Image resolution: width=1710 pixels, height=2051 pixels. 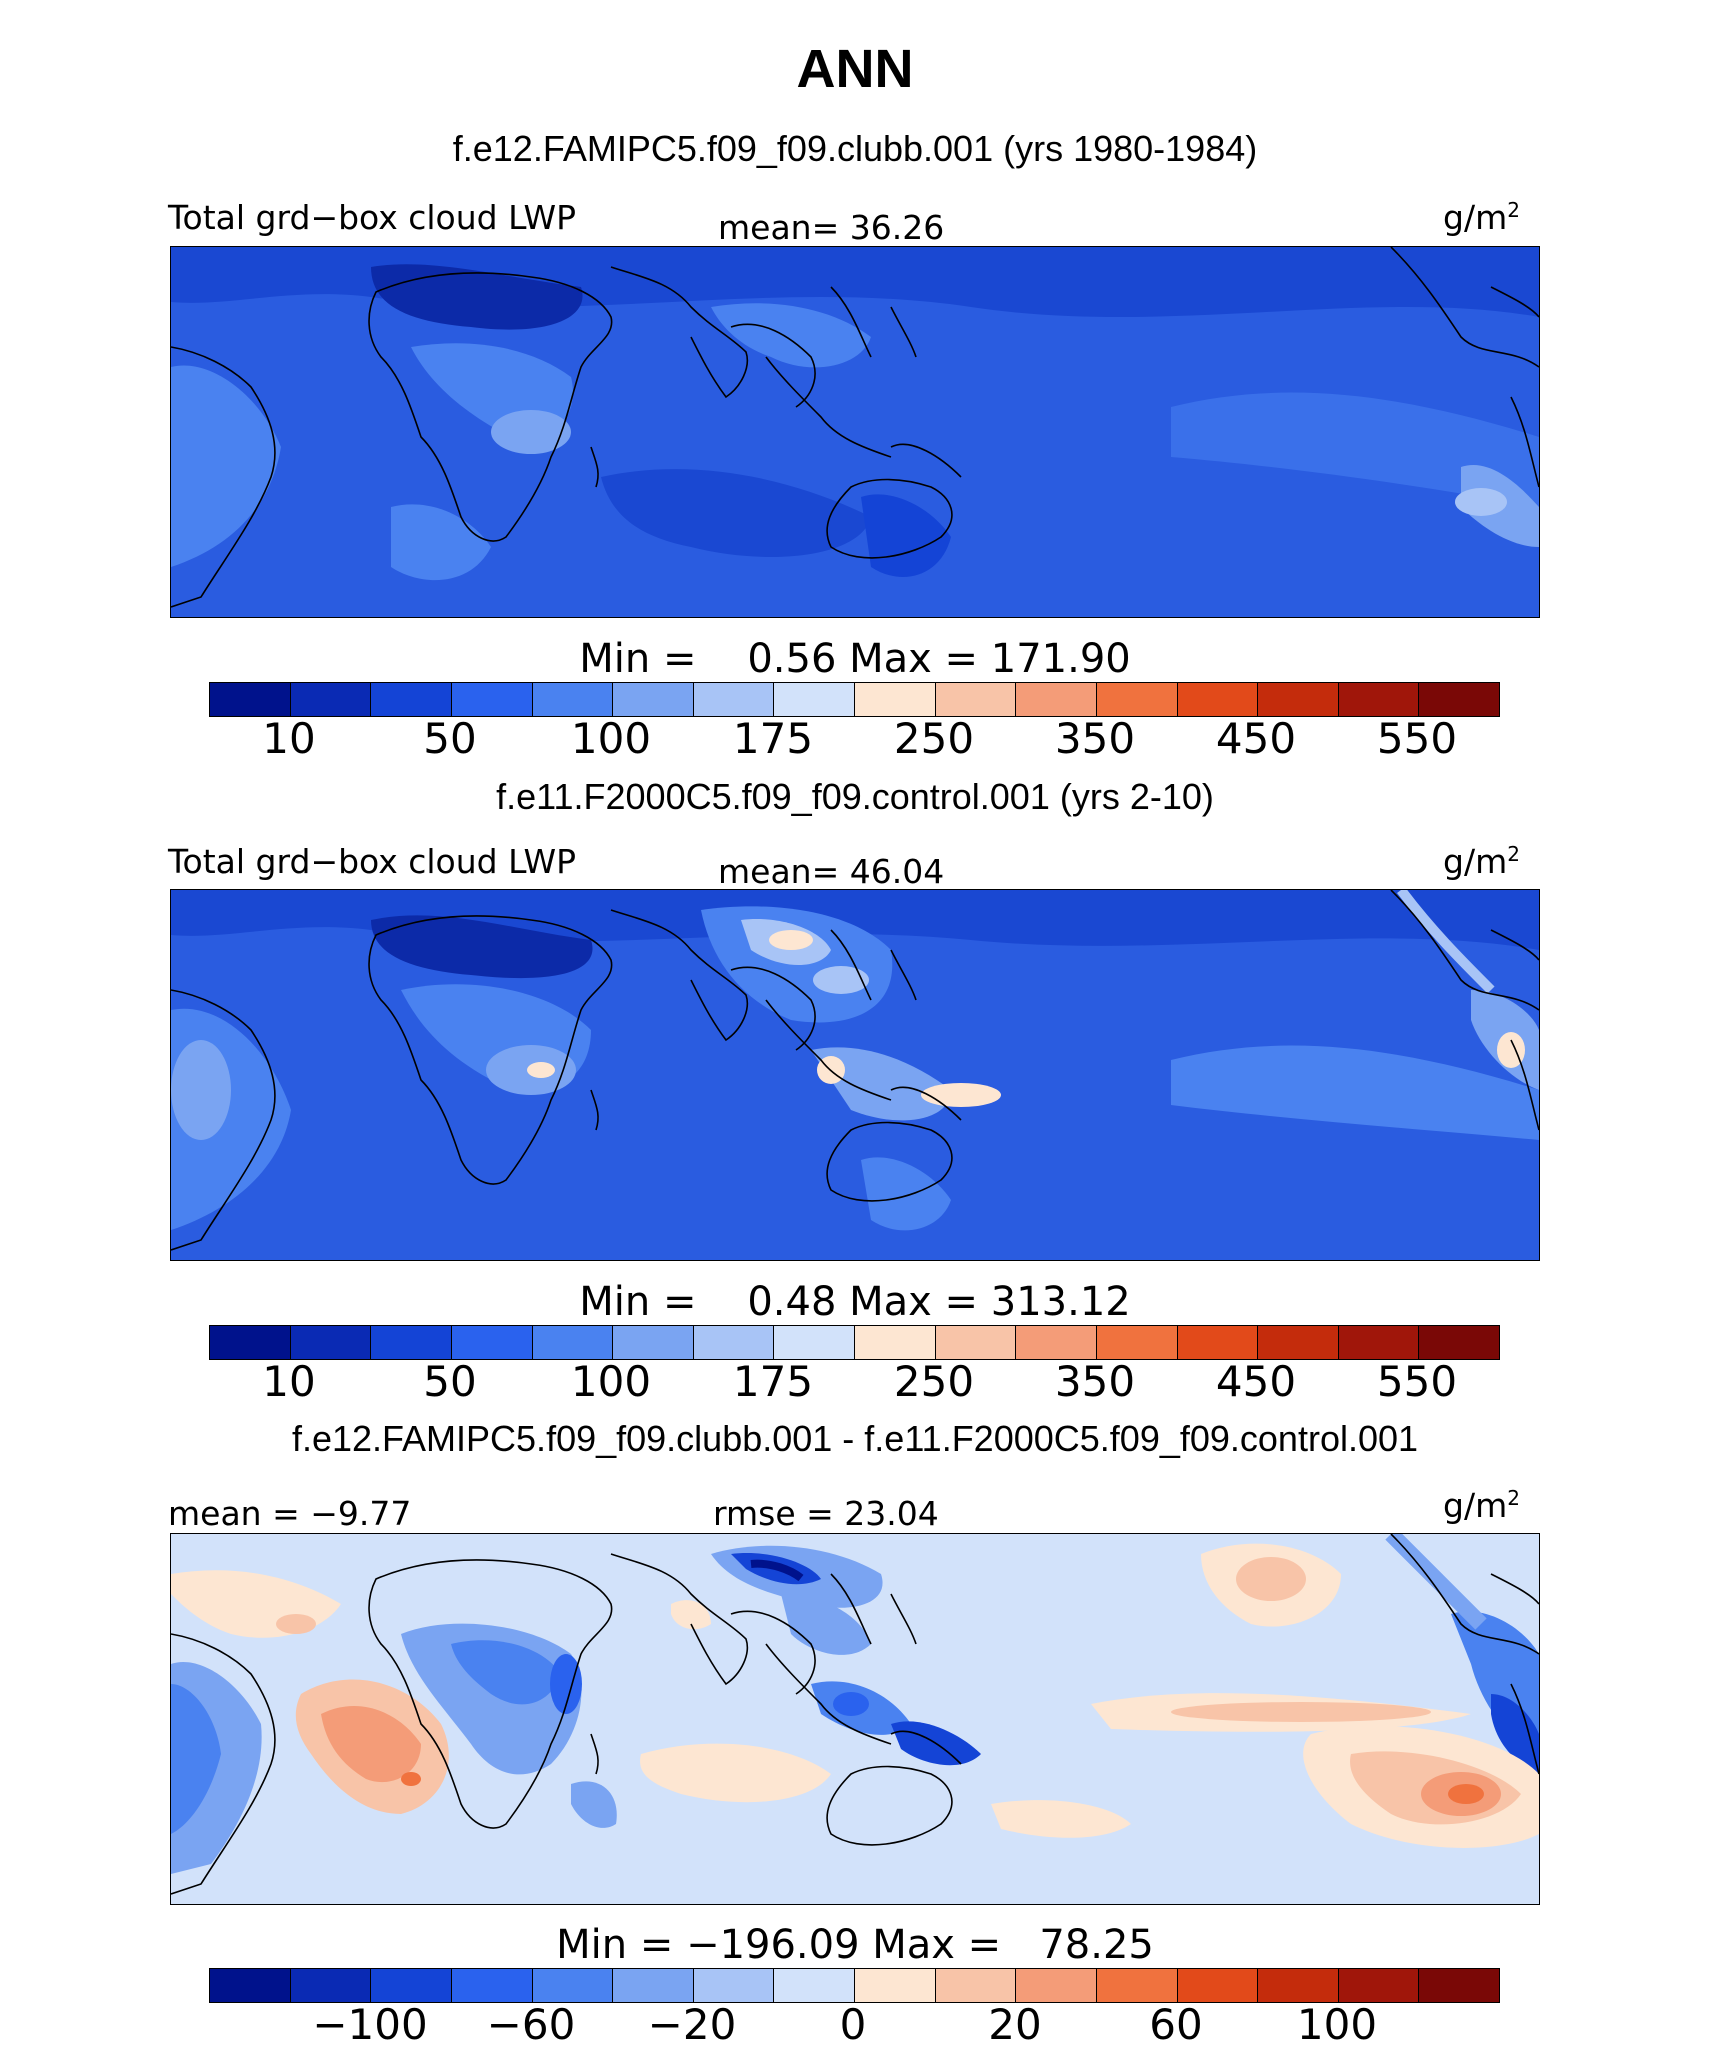 What do you see at coordinates (290, 1513) in the screenshot?
I see `panel3-mean-label: mean = −9.77` at bounding box center [290, 1513].